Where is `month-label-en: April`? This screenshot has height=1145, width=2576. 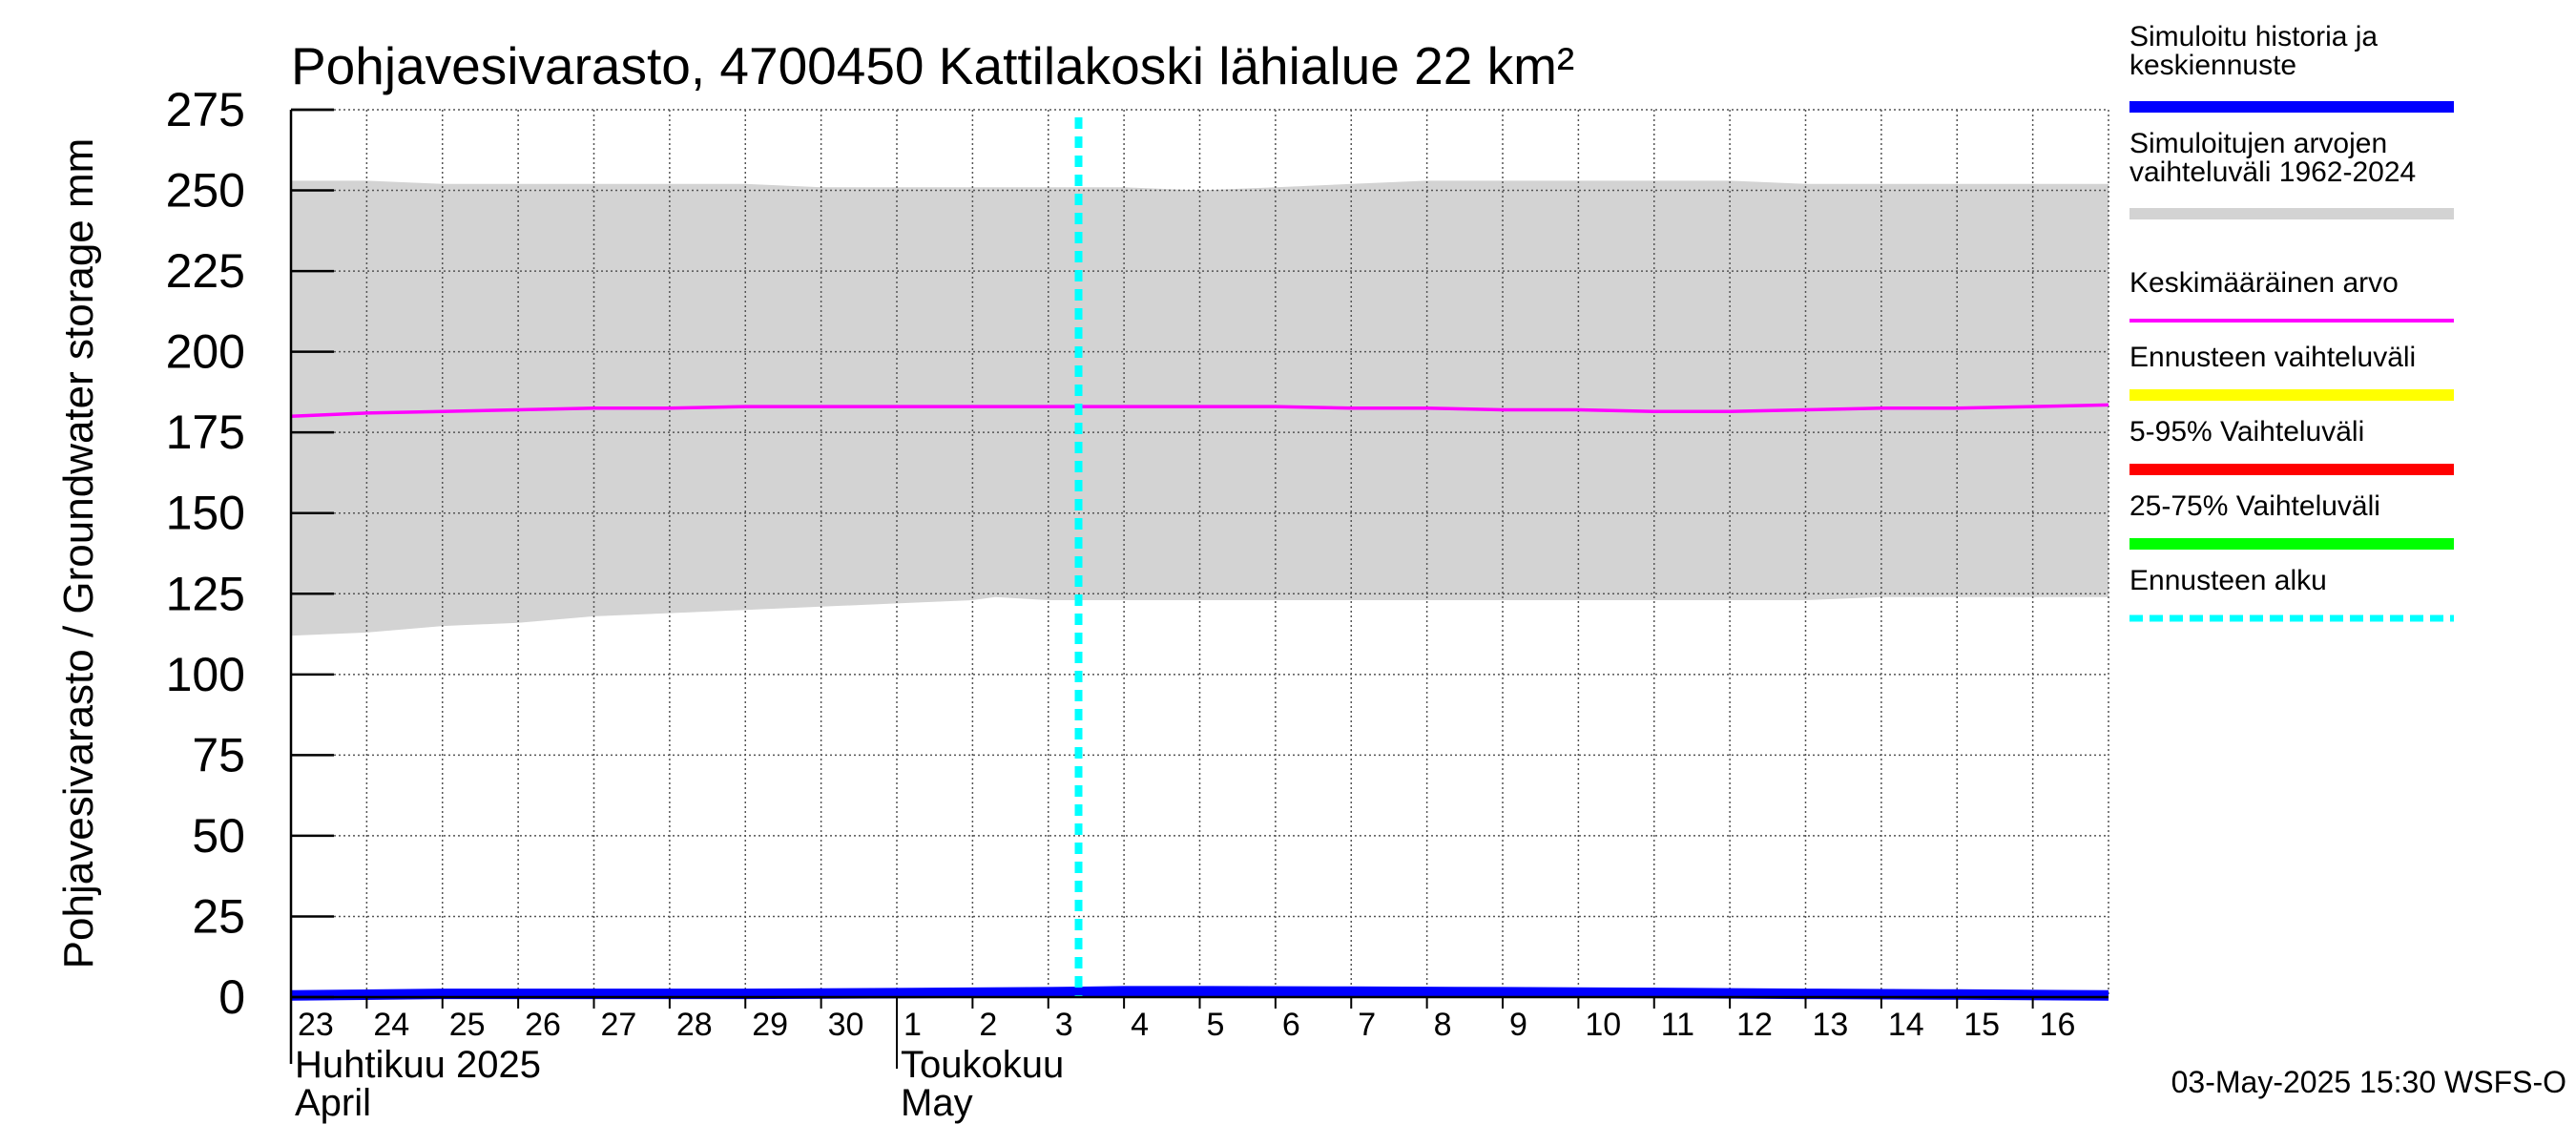 month-label-en: April is located at coordinates (333, 1103).